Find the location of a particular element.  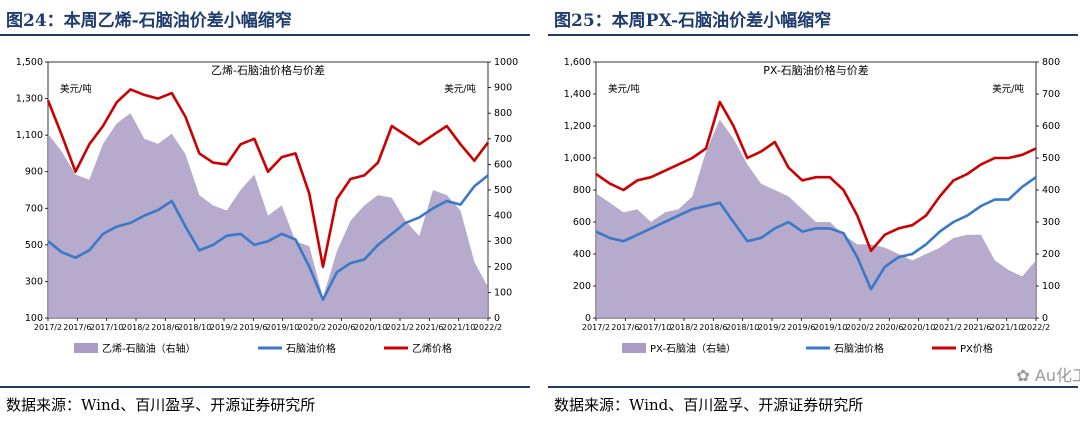

y-left-tick-label: 500 is located at coordinates (34, 245).